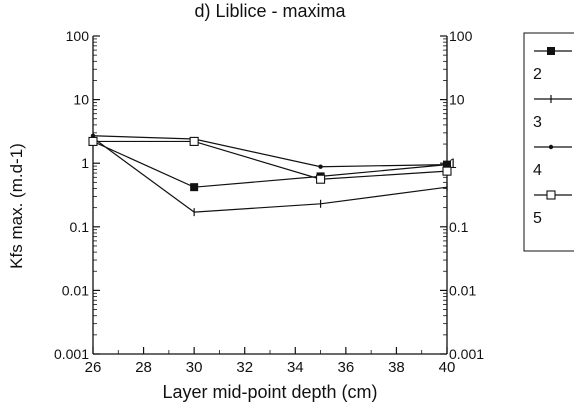 The image size is (574, 415). I want to click on x-tick-label: 28, so click(143, 367).